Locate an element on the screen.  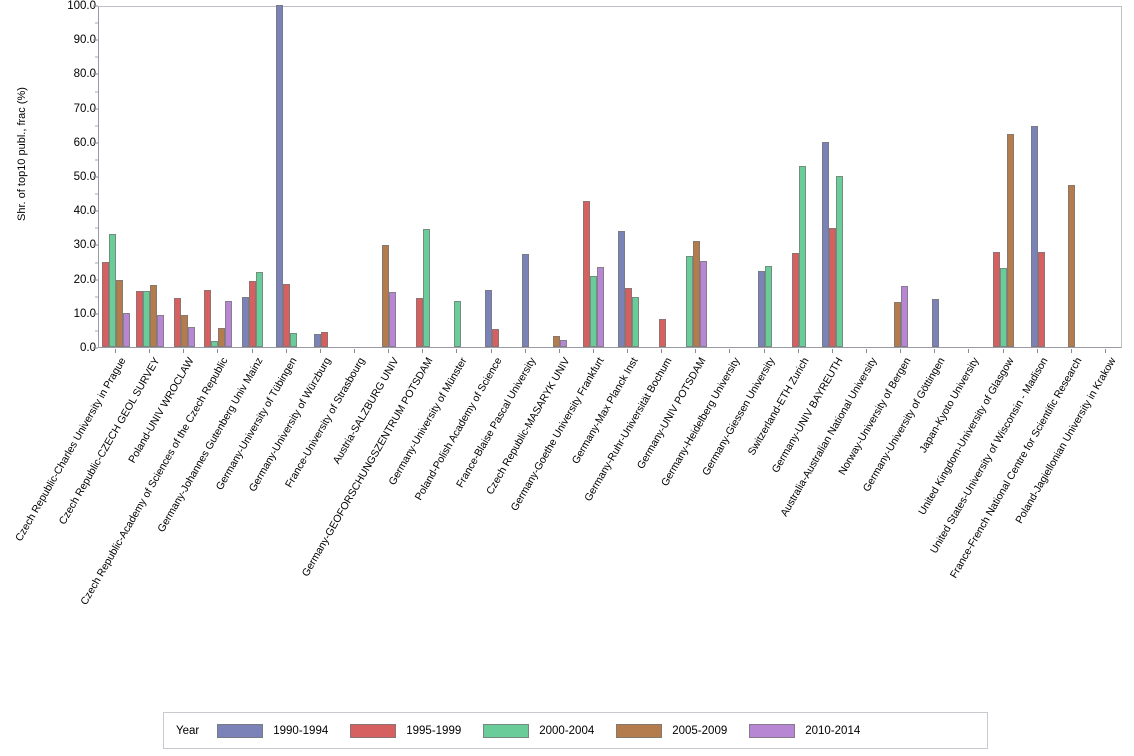
y-tick-label: 0.0 is located at coordinates (88, 348).